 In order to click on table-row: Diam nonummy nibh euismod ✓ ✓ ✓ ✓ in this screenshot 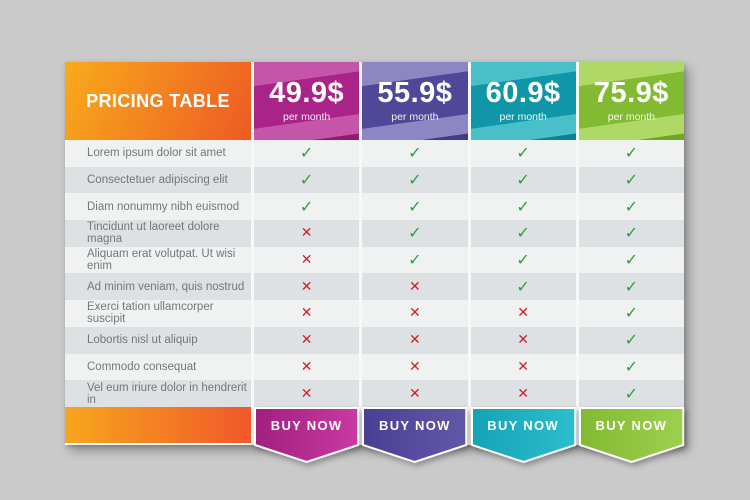, I will do `click(374, 207)`.